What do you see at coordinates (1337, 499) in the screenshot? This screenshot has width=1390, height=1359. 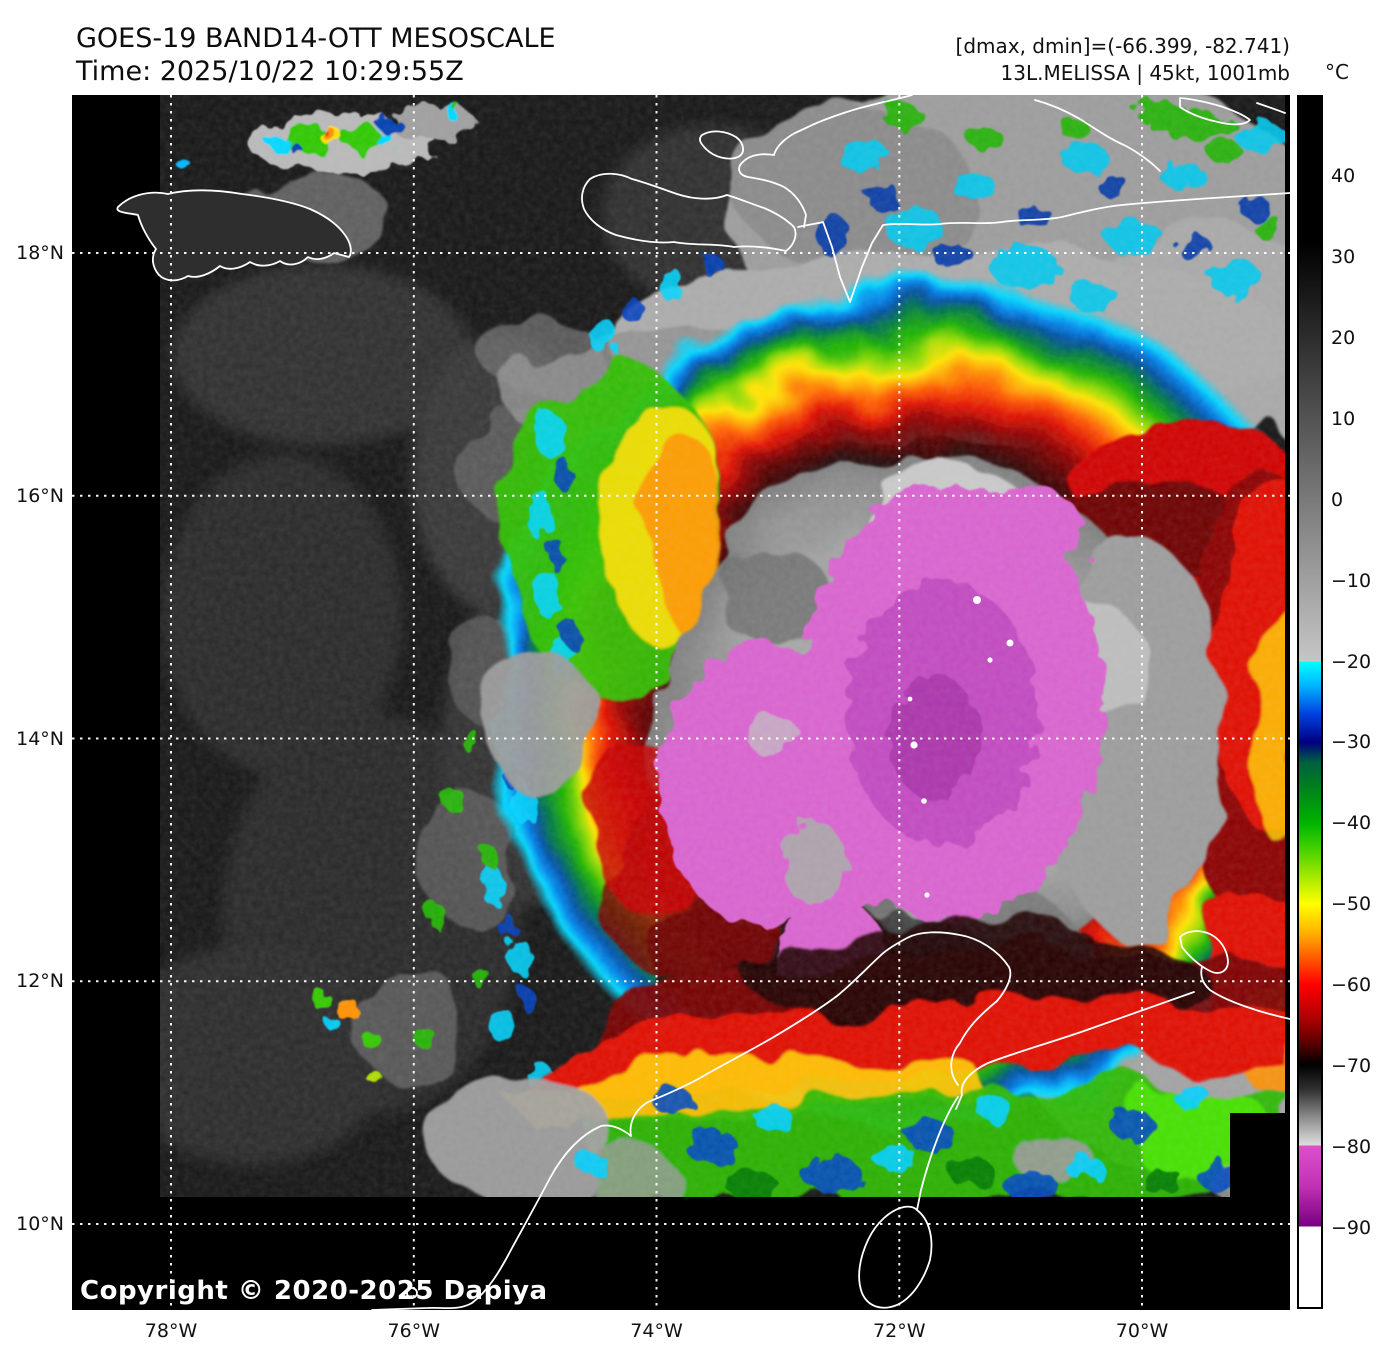 I see `colorbar-tick-label: 0` at bounding box center [1337, 499].